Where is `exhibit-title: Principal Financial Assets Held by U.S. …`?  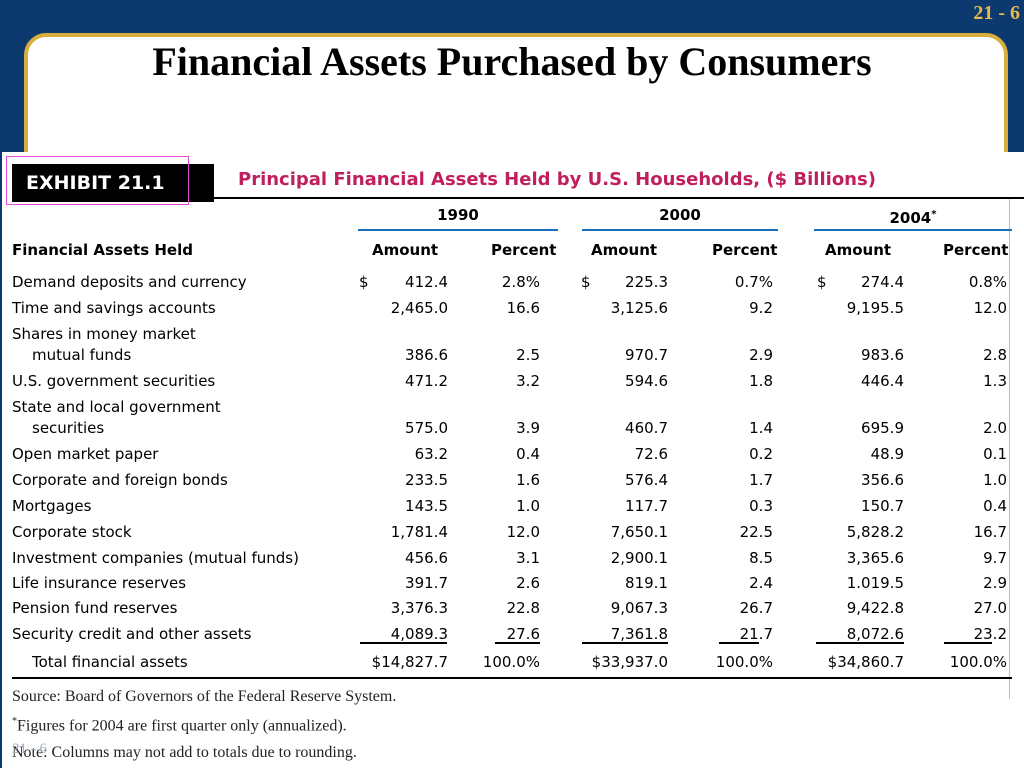 exhibit-title: Principal Financial Assets Held by U.S. … is located at coordinates (557, 179).